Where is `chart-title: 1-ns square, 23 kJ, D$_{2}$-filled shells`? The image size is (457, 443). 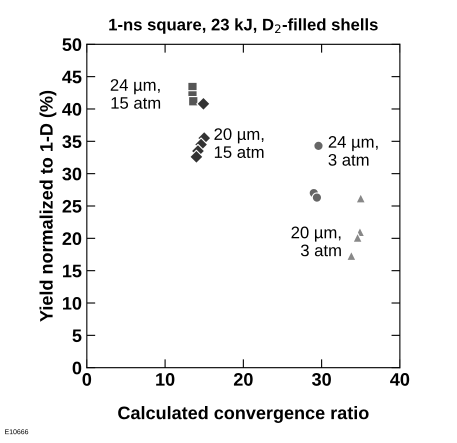 chart-title: 1-ns square, 23 kJ, D$_{2}$-filled shells is located at coordinates (243, 26).